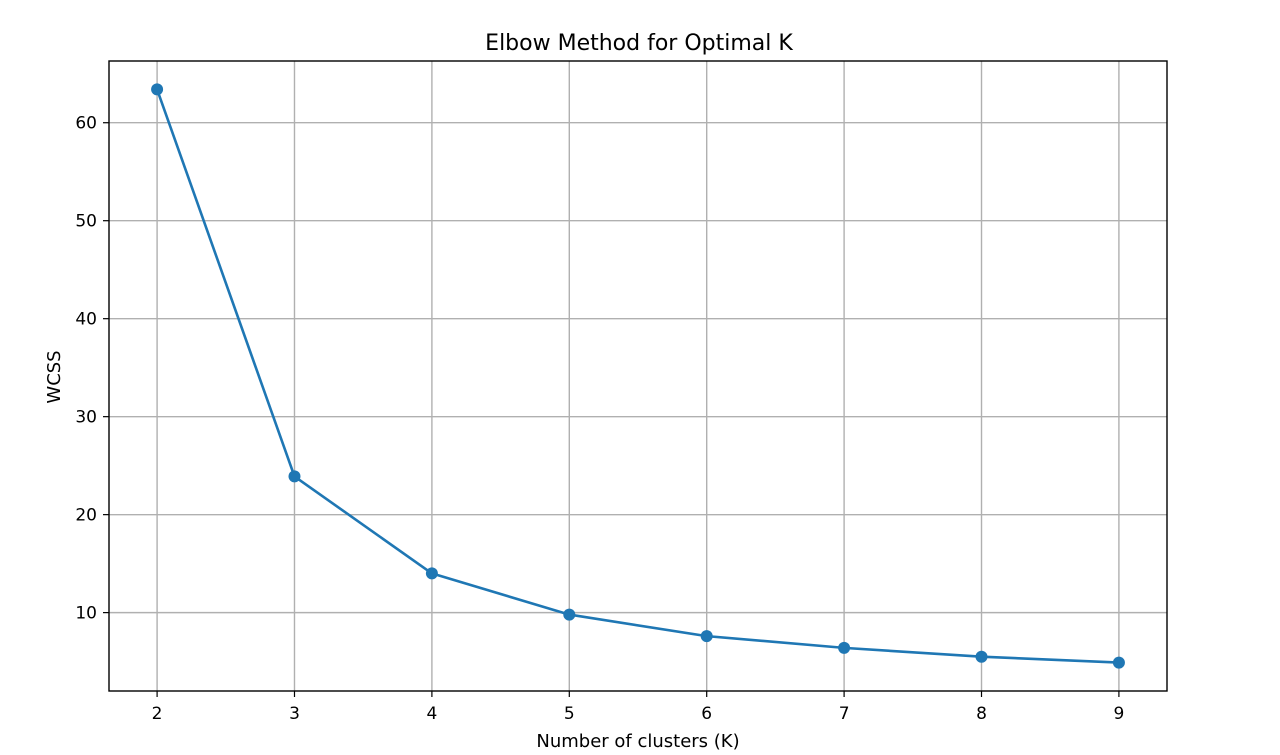 The height and width of the screenshot is (755, 1280). I want to click on y-axis-label: WCSS, so click(54, 376).